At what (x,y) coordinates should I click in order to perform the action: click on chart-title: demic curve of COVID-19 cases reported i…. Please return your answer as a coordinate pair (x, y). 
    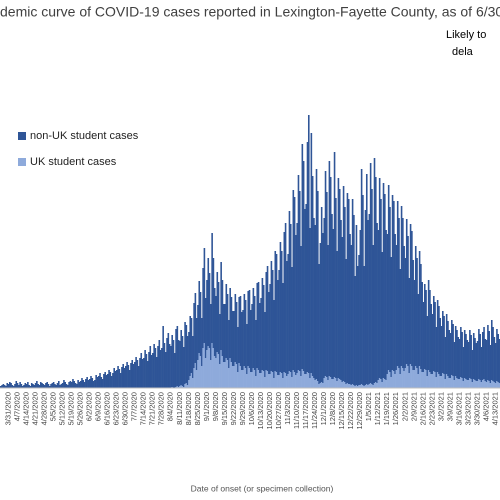
    Looking at the image, I should click on (250, 12).